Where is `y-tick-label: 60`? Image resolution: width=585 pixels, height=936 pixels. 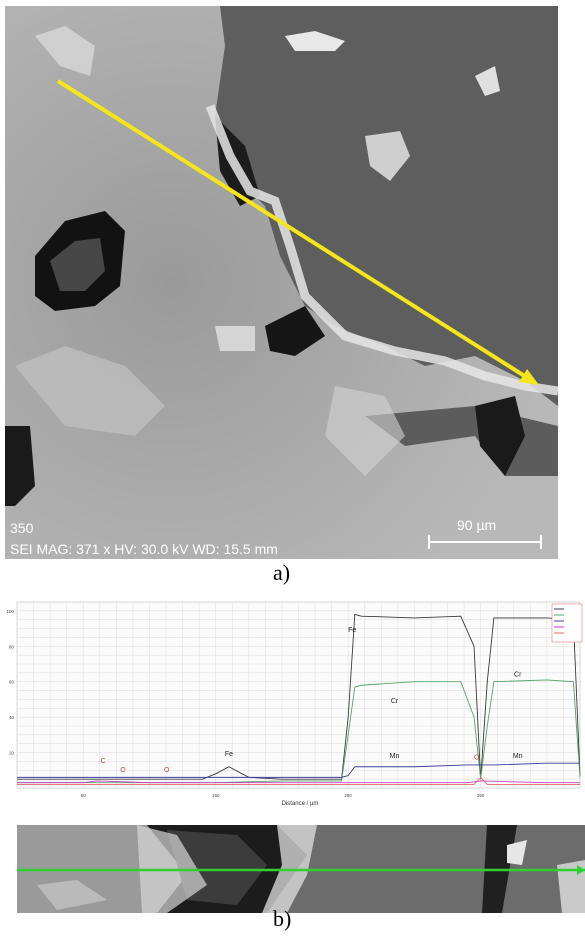 y-tick-label: 60 is located at coordinates (12, 682).